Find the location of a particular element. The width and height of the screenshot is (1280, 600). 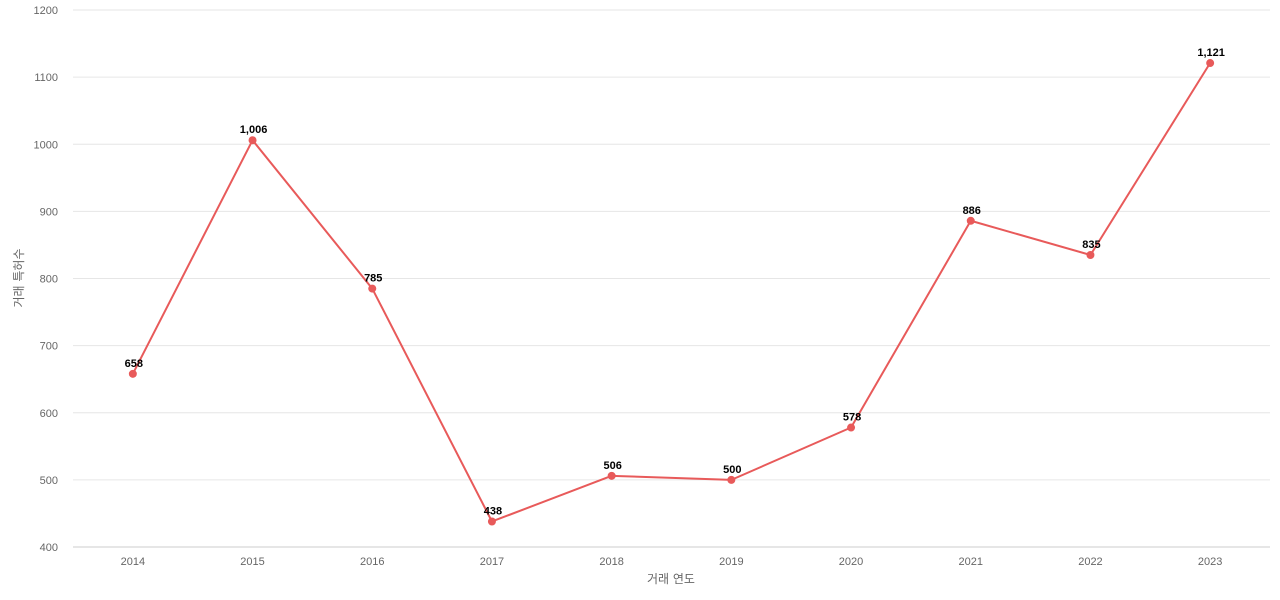

data-label: 438 is located at coordinates (493, 511).